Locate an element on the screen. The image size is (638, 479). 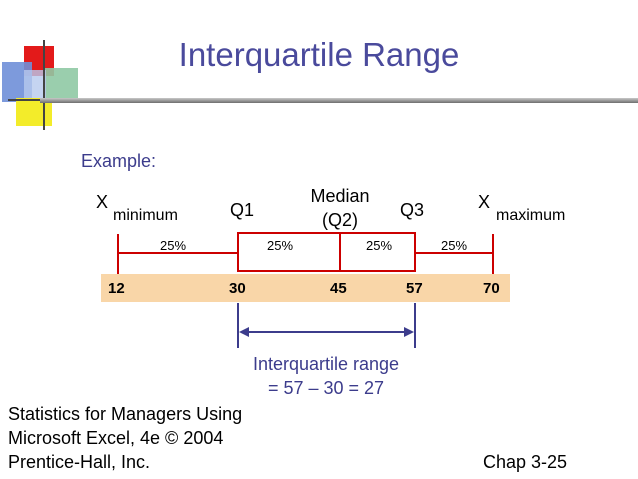
median-label: Median (Q2) is located at coordinates (340, 208).